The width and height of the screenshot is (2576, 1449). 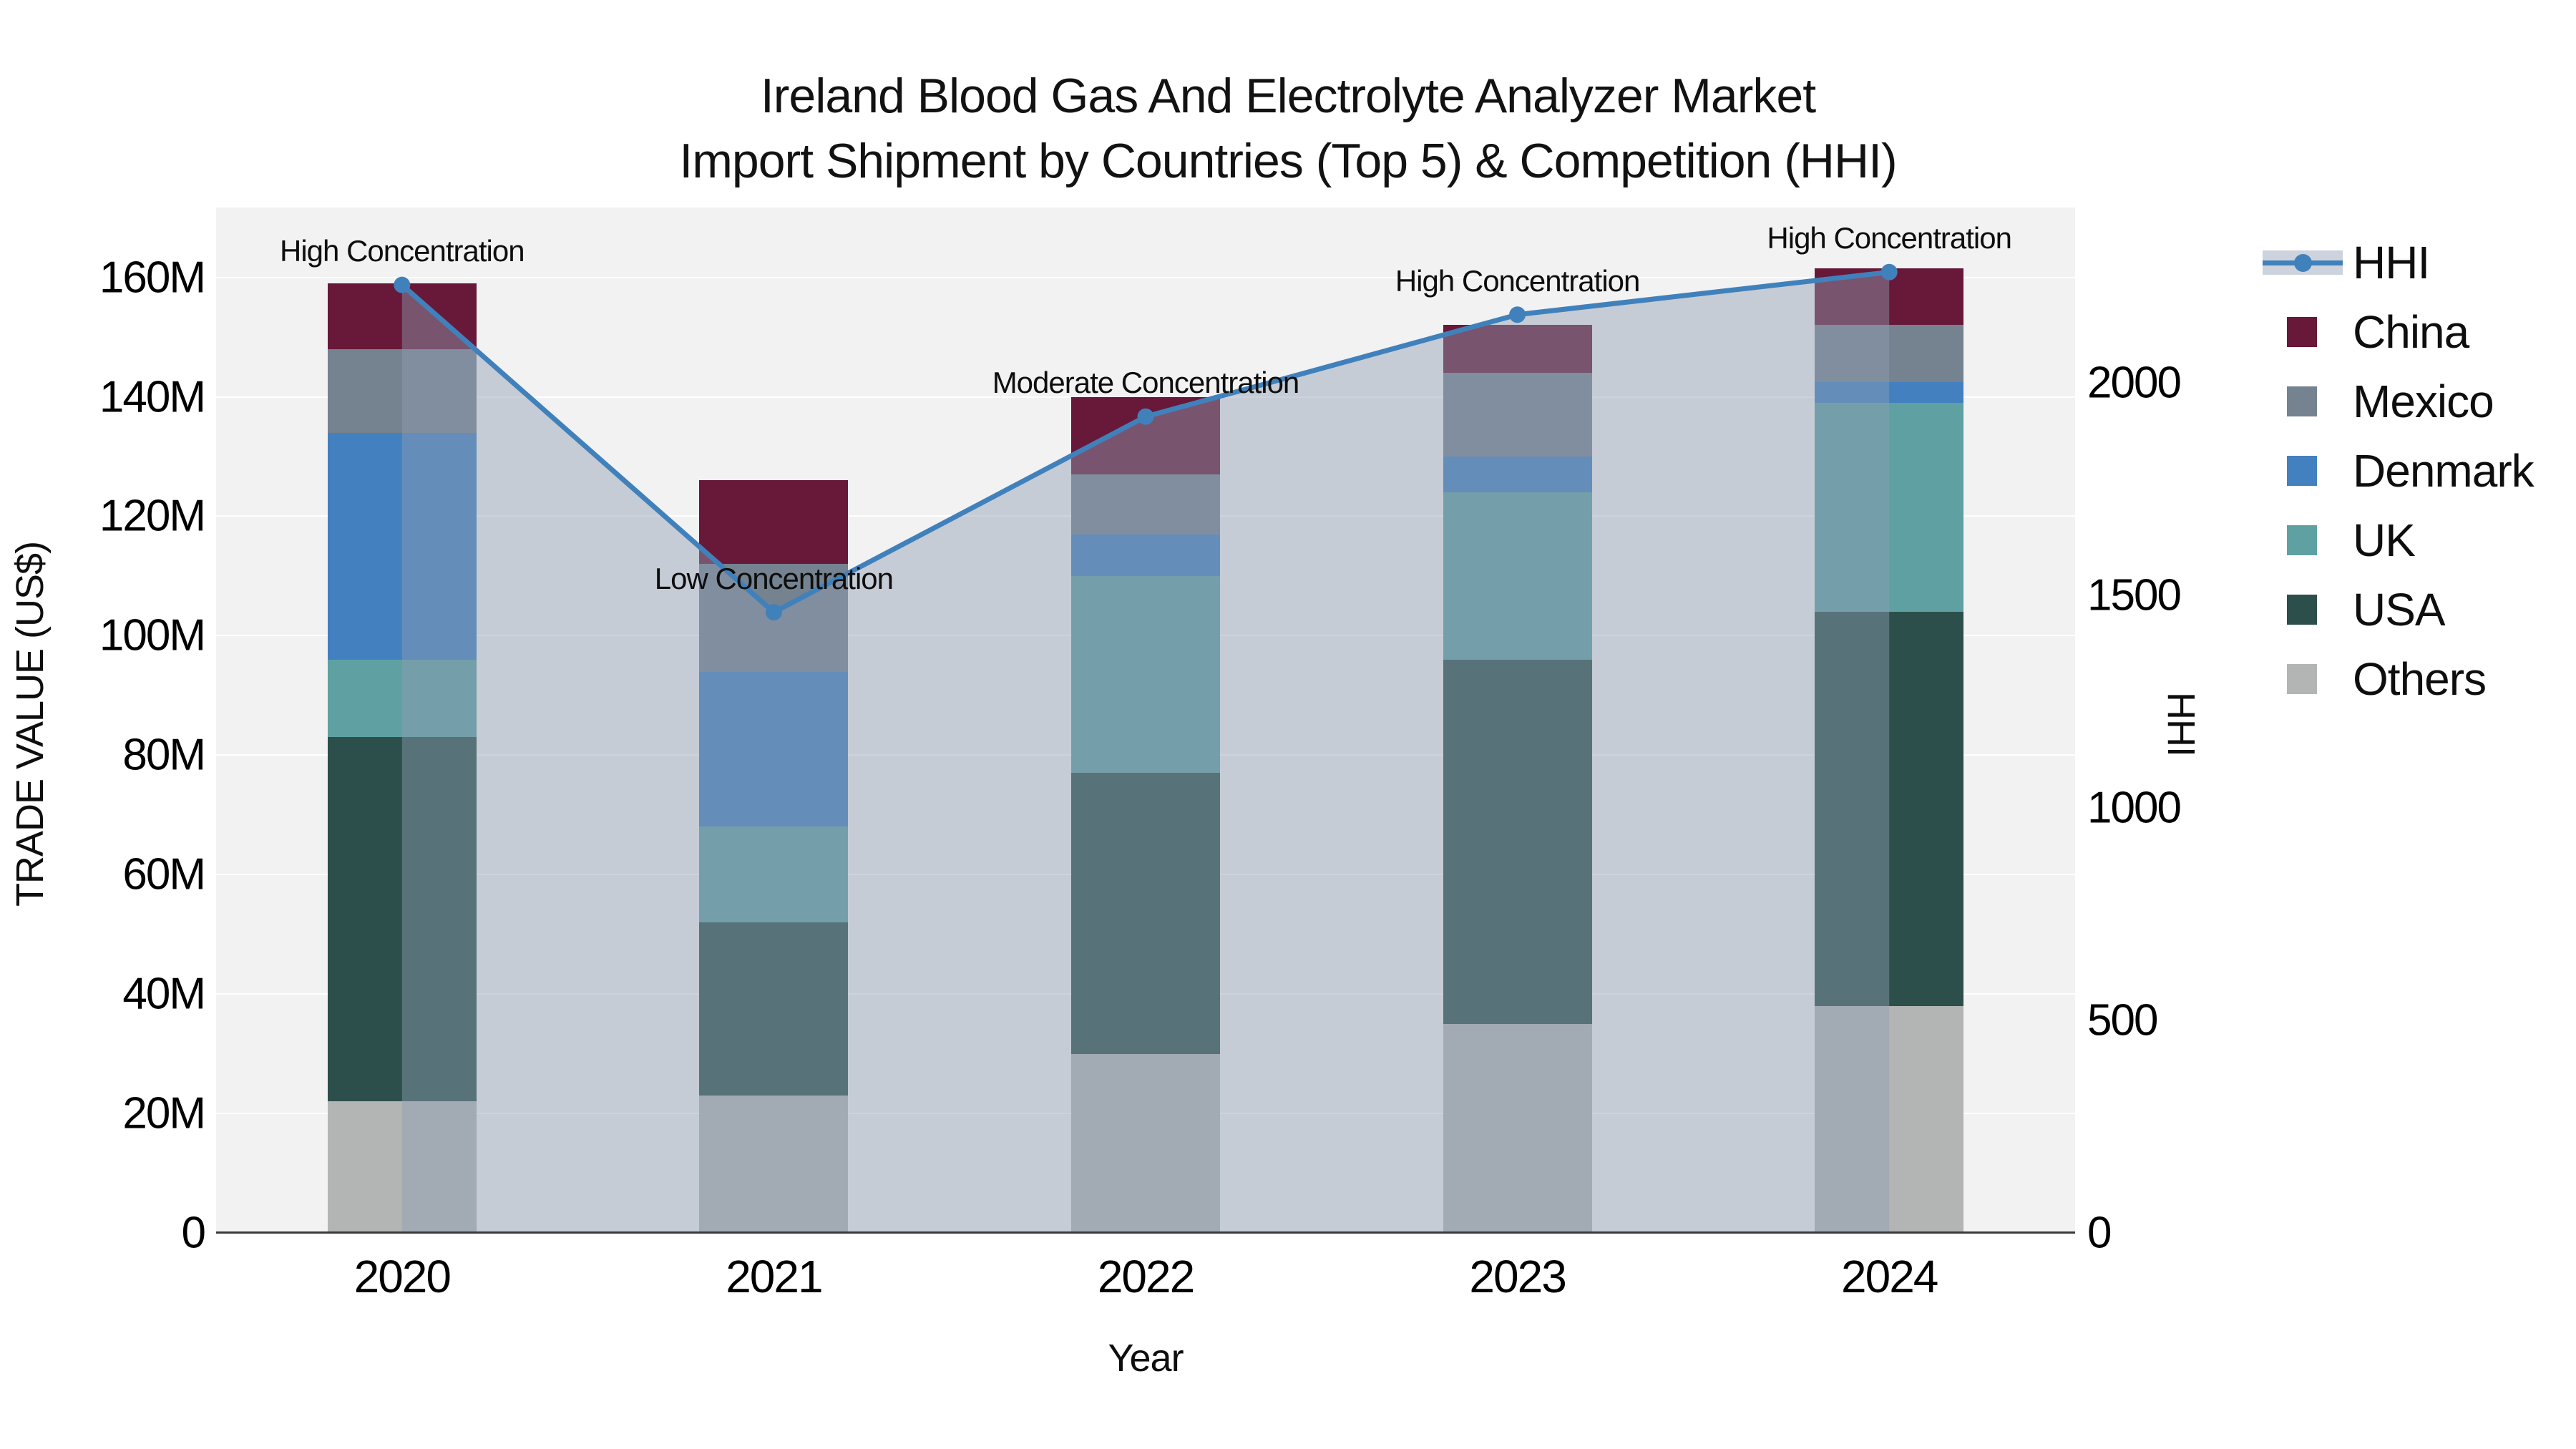 What do you see at coordinates (1146, 383) in the screenshot?
I see `annotation-2022: Moderate Concentration` at bounding box center [1146, 383].